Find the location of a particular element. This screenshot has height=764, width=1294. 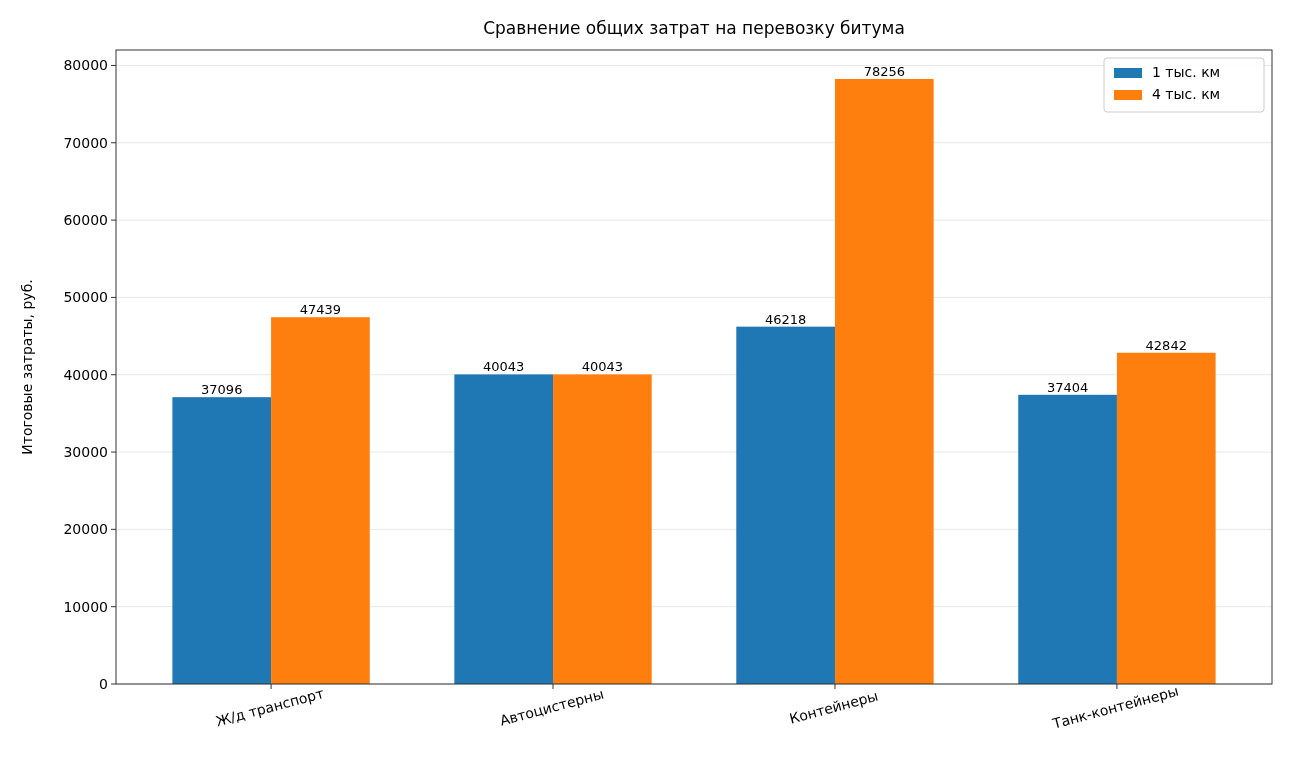

data-label: 37404 is located at coordinates (1067, 387).